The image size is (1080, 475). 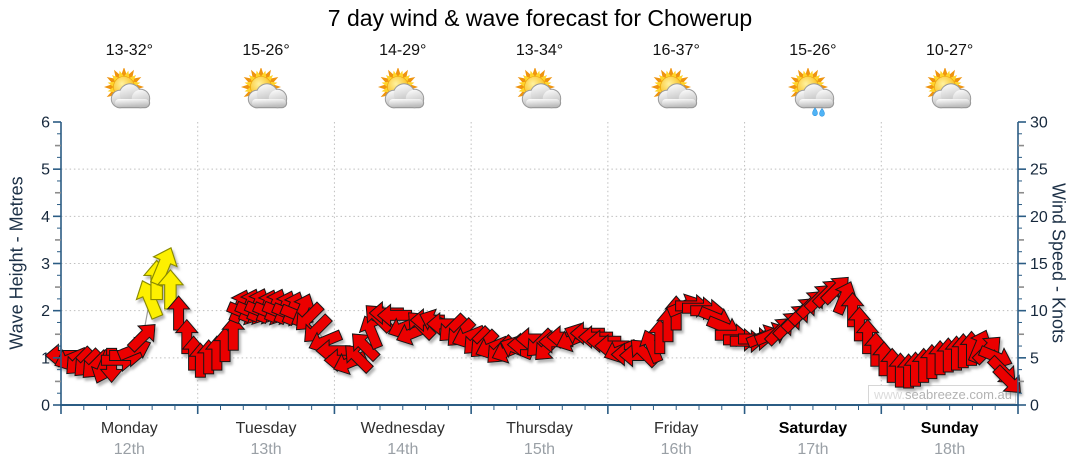 What do you see at coordinates (813, 428) in the screenshot?
I see `day-label: Saturday` at bounding box center [813, 428].